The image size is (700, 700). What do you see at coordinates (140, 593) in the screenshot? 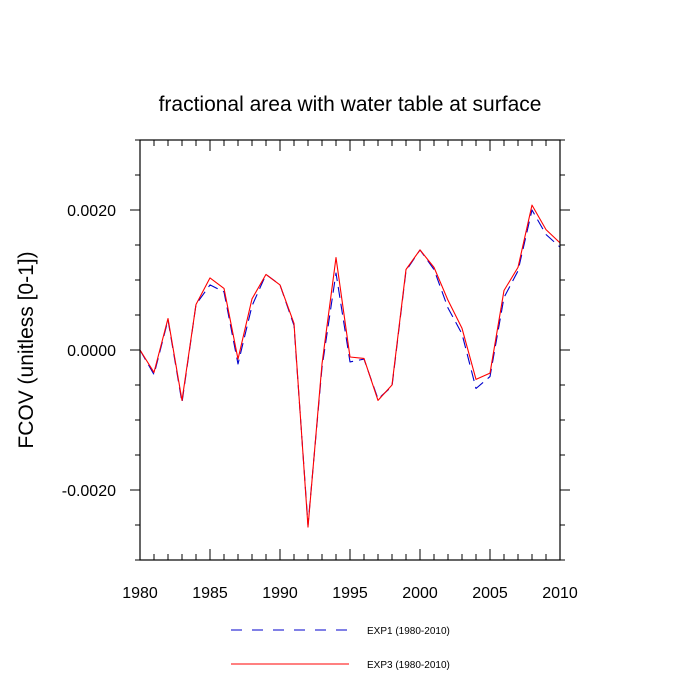
I see `x-tick-label: 1980` at bounding box center [140, 593].